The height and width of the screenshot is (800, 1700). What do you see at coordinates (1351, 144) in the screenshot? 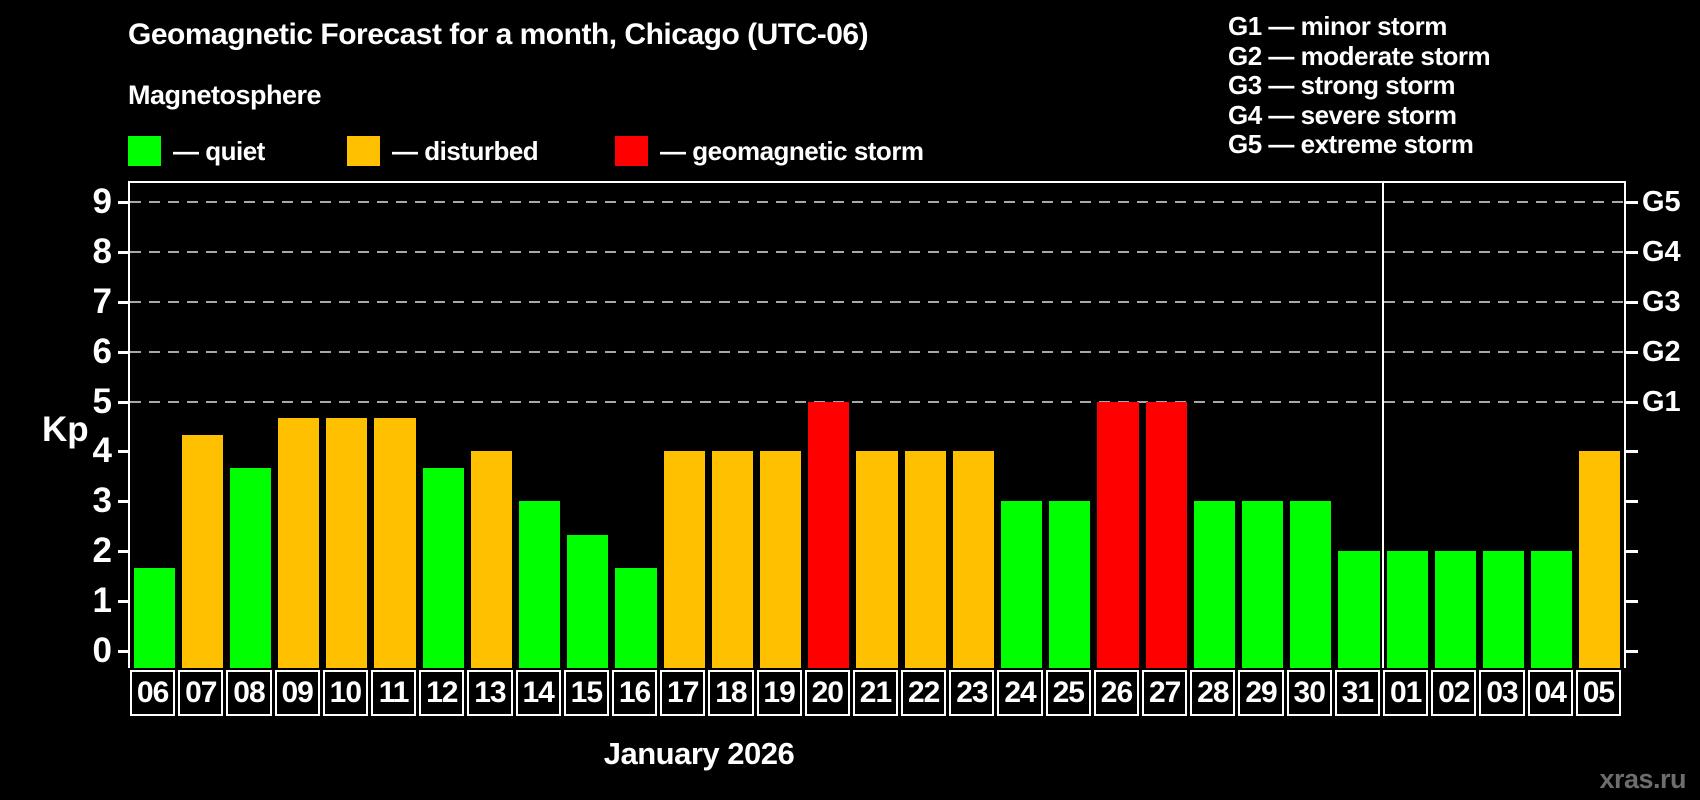
I see `storm-scale-g5: G5 — extreme storm` at bounding box center [1351, 144].